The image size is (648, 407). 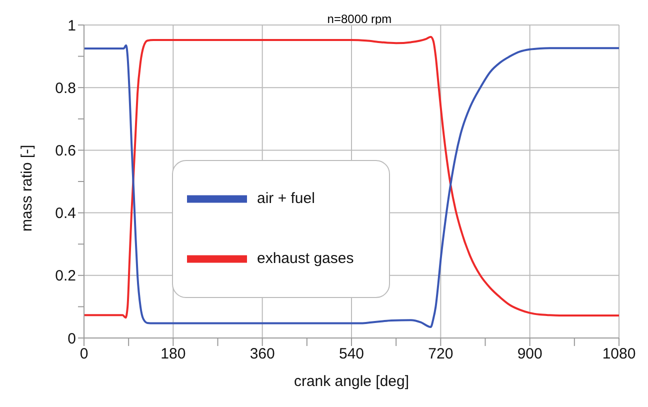 I want to click on chart-title: n=8000 rpm, so click(x=359, y=19).